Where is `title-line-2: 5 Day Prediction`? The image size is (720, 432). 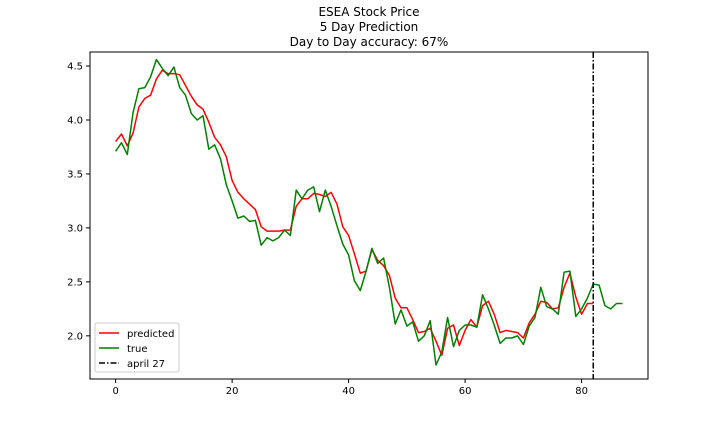
title-line-2: 5 Day Prediction is located at coordinates (369, 27).